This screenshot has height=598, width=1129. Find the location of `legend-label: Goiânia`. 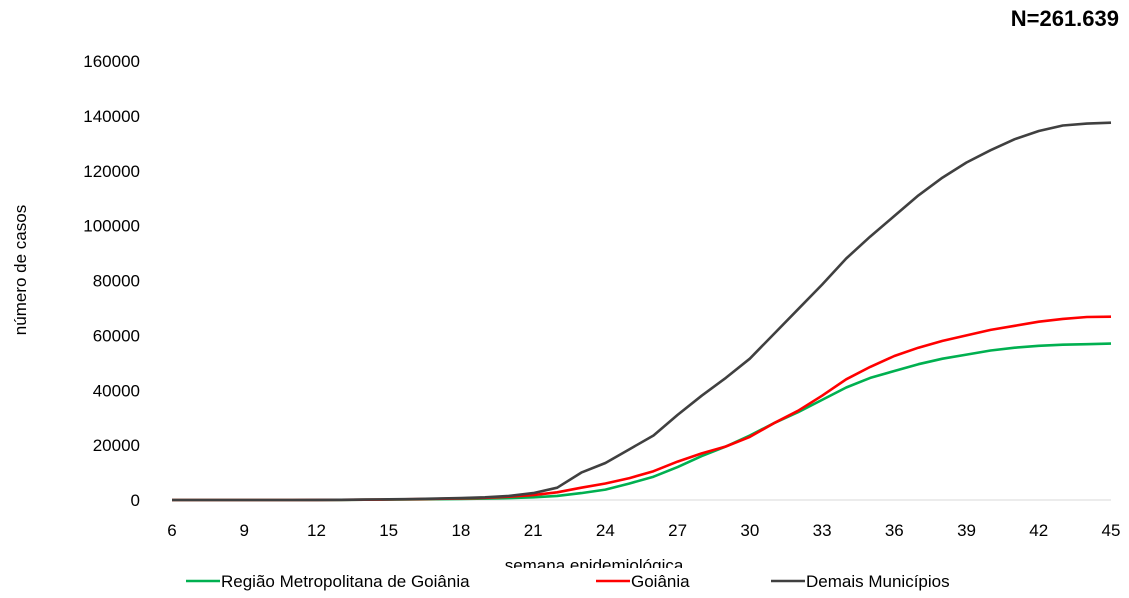

legend-label: Goiânia is located at coordinates (660, 581).